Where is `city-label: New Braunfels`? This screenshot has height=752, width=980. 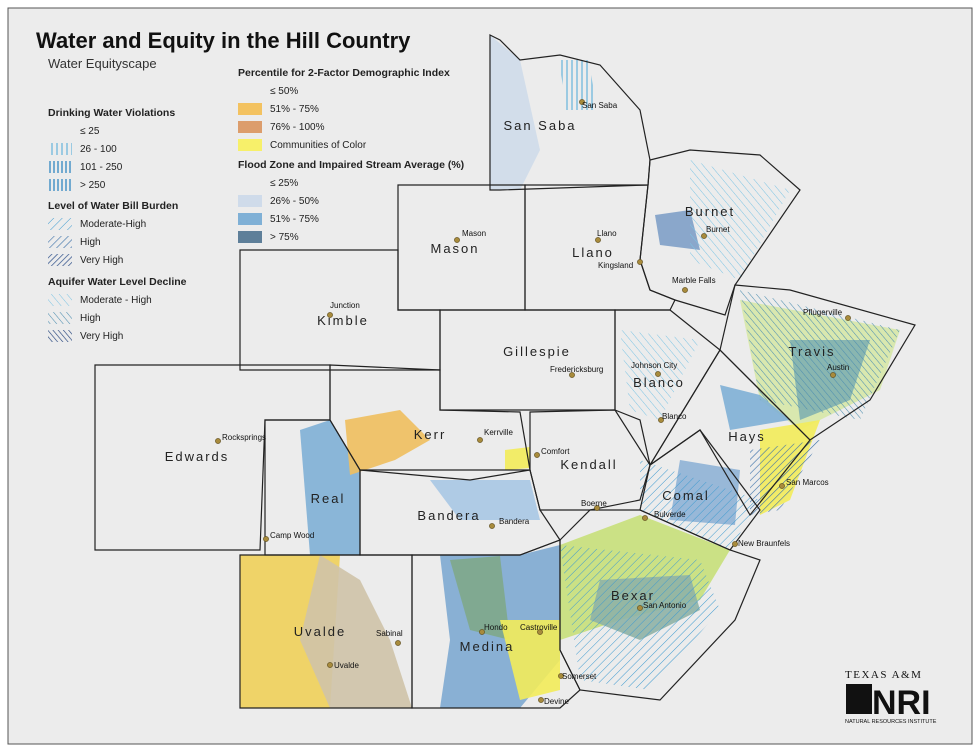 city-label: New Braunfels is located at coordinates (764, 543).